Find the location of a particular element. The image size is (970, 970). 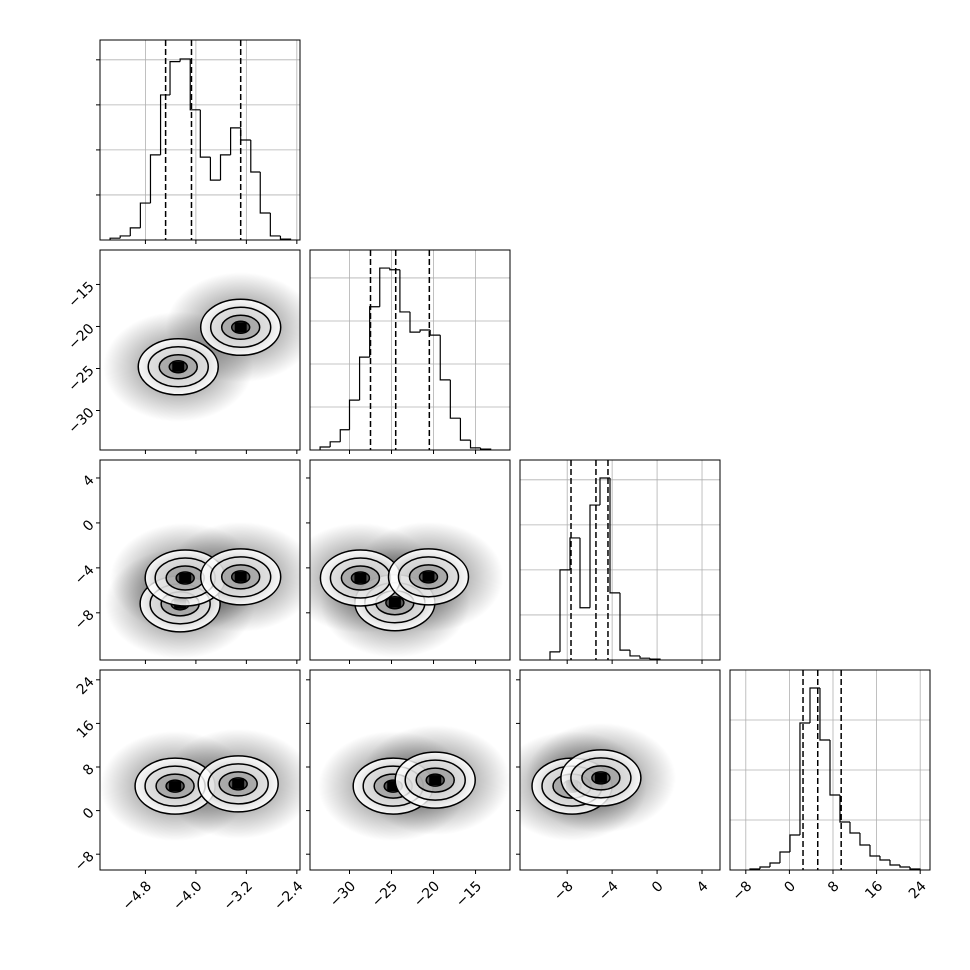

y-tick-label: −4 is located at coordinates (85, 575).